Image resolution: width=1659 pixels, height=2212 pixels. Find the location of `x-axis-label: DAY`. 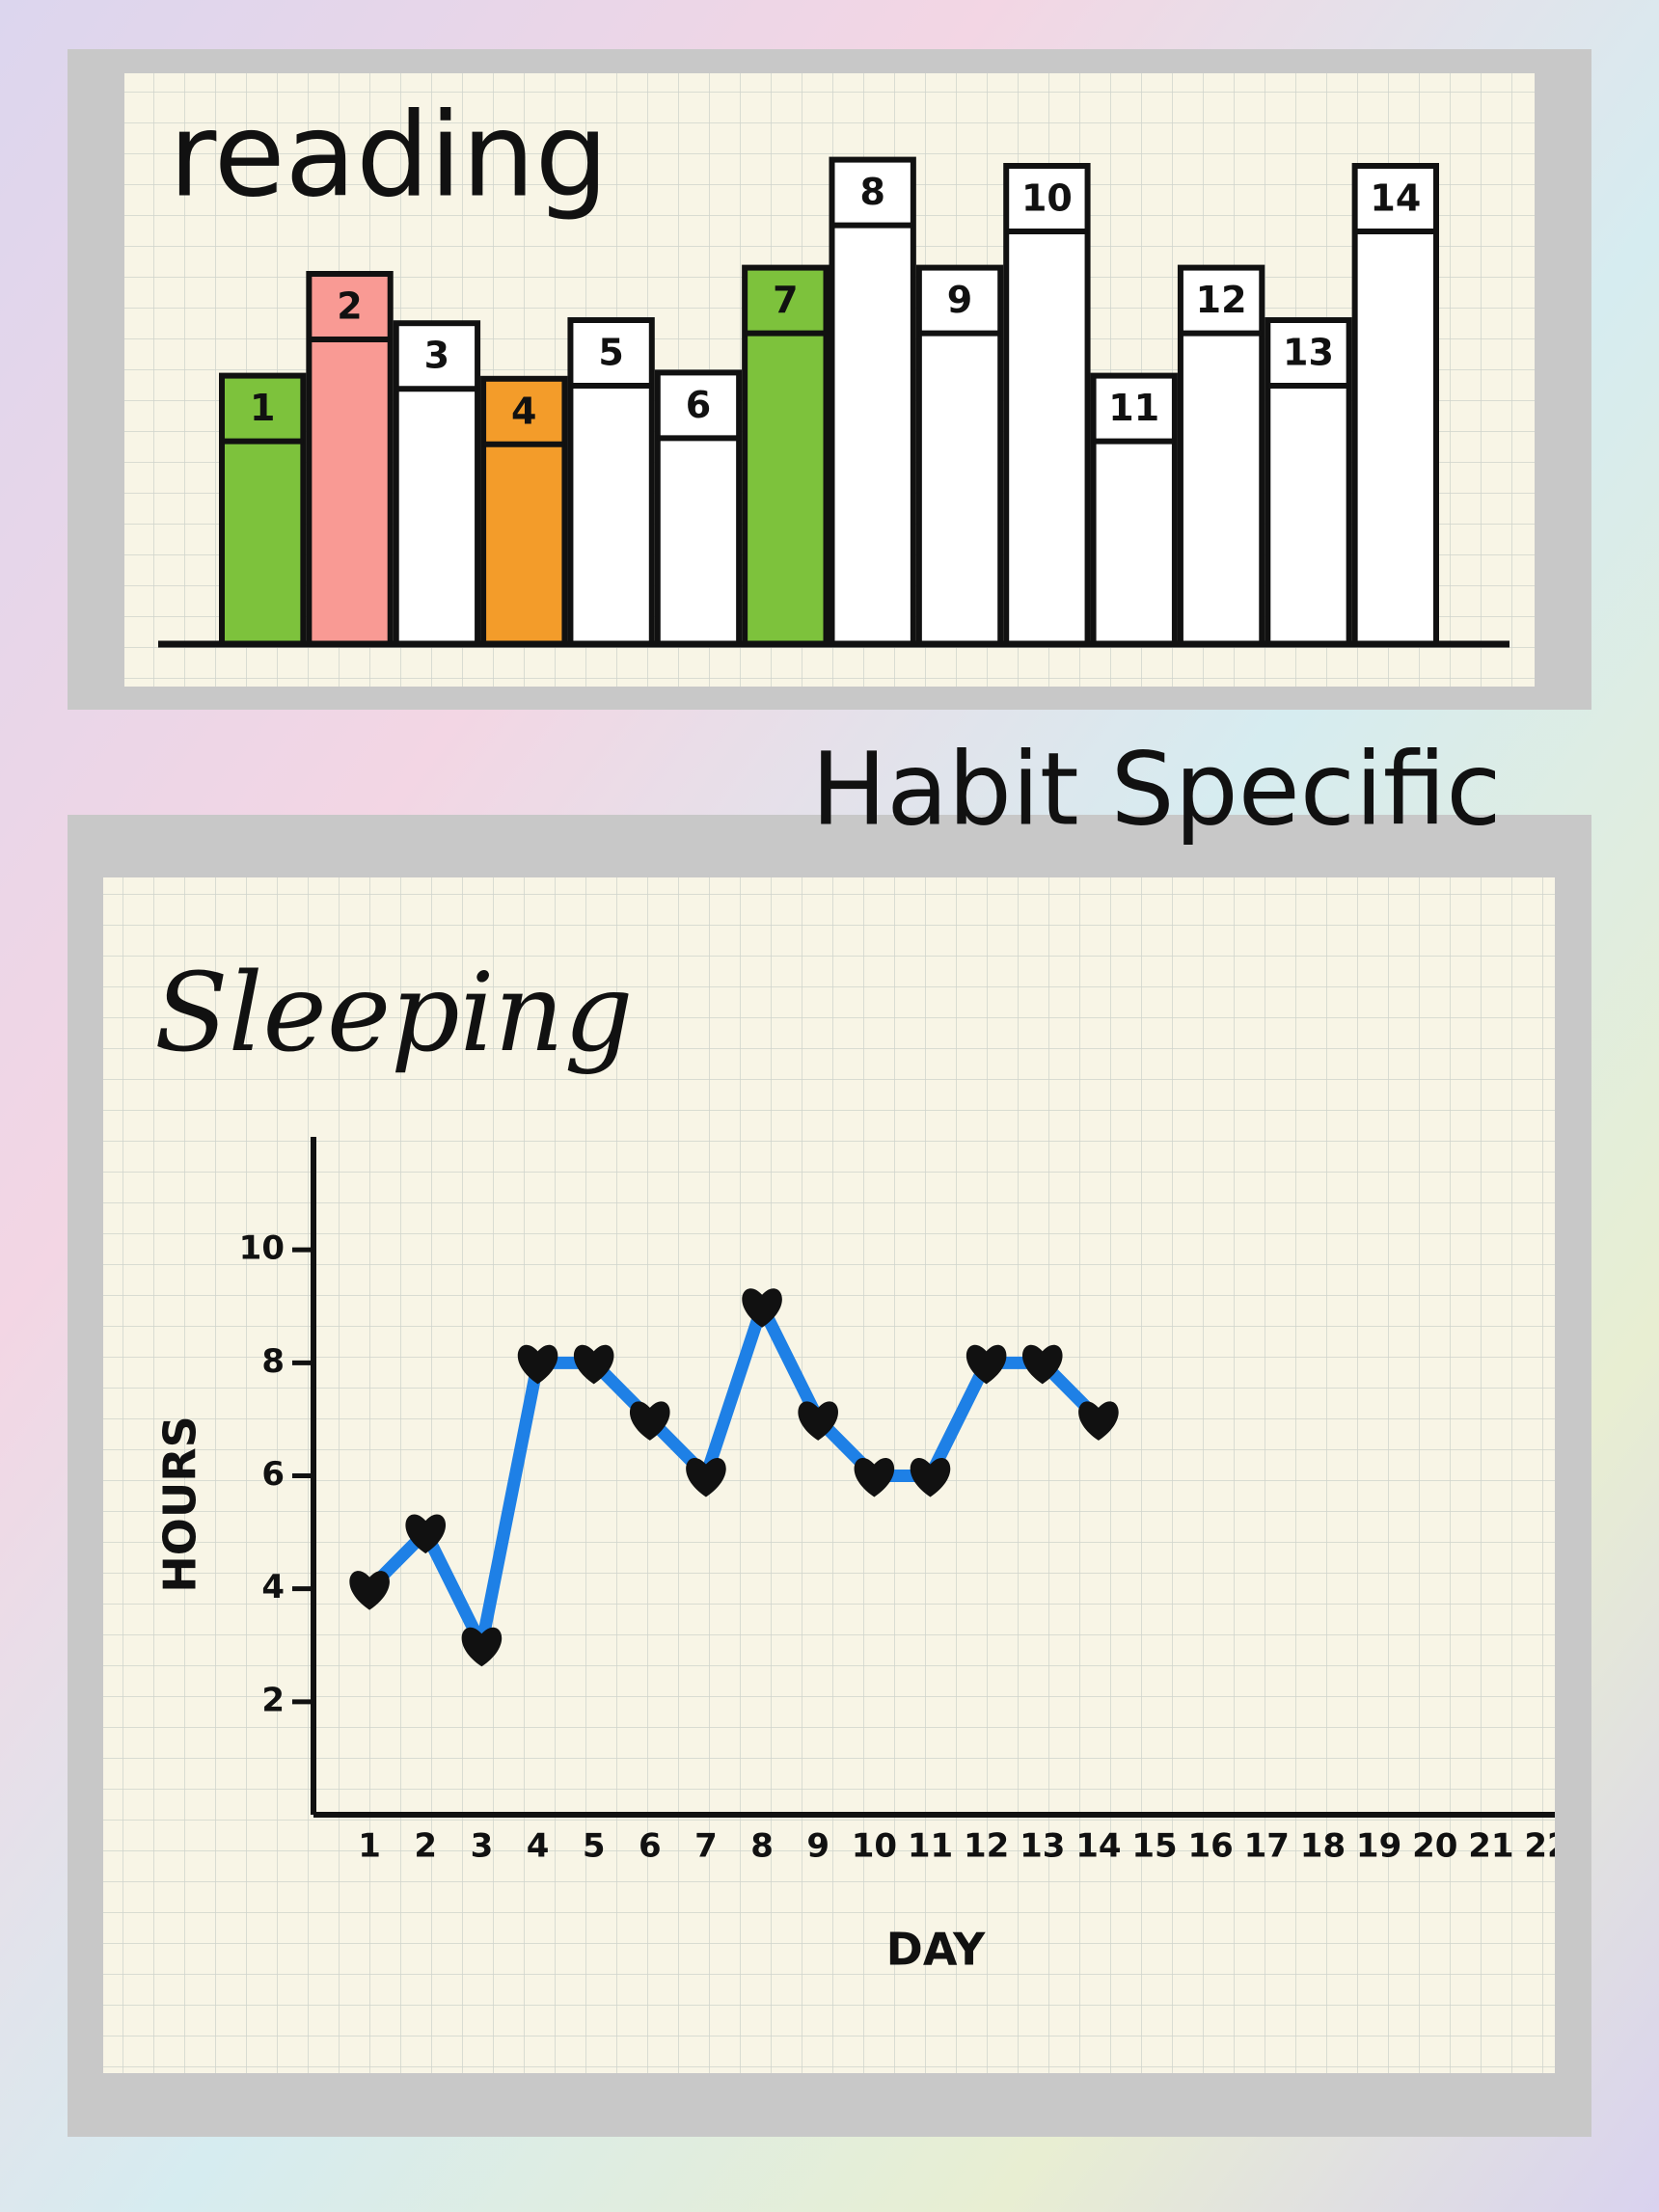

x-axis-label: DAY is located at coordinates (936, 1950).